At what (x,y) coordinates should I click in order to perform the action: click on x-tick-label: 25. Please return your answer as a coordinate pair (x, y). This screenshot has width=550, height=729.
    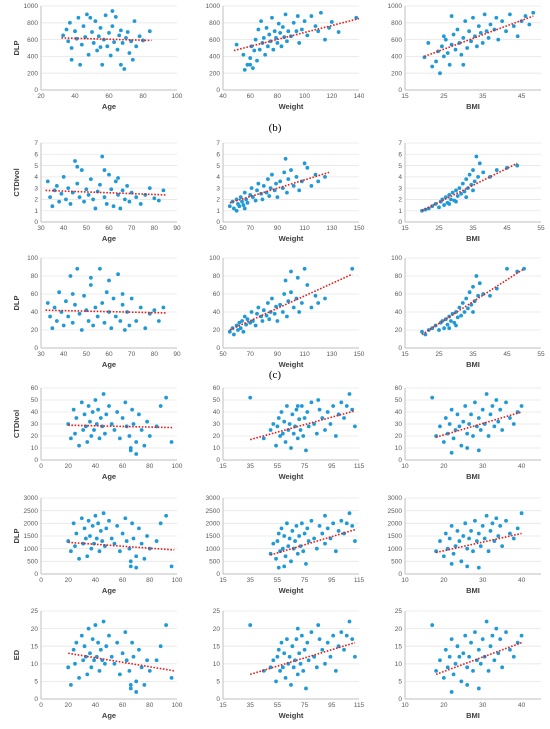
    Looking at the image, I should click on (439, 354).